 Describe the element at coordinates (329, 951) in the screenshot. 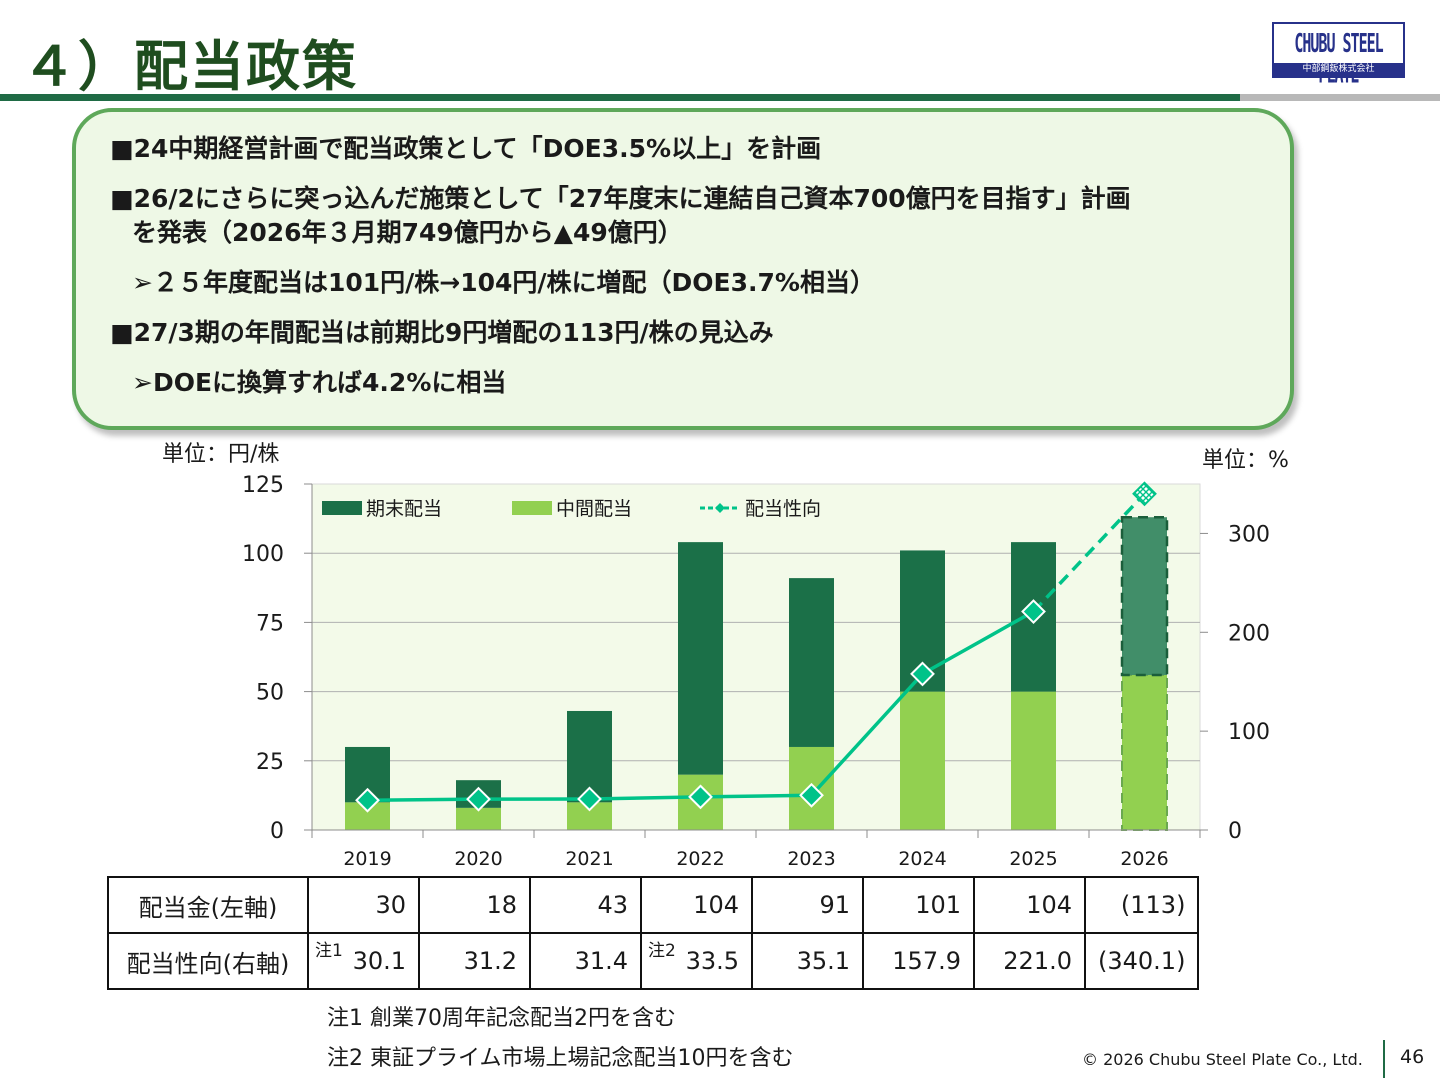

I see `note-marker: 注1` at that location.